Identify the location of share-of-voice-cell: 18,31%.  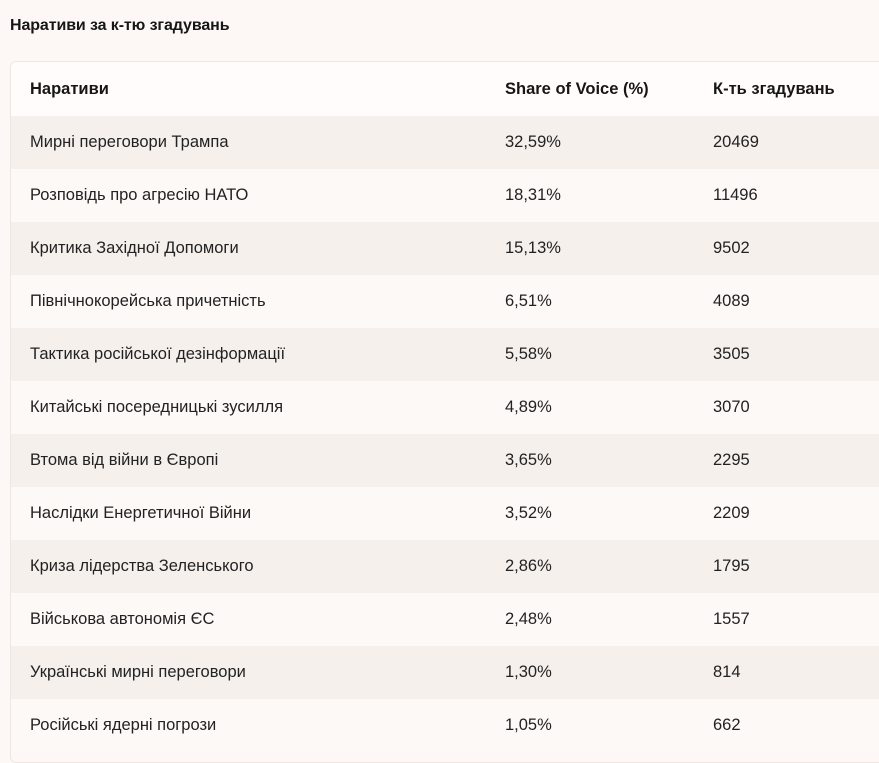
(533, 195).